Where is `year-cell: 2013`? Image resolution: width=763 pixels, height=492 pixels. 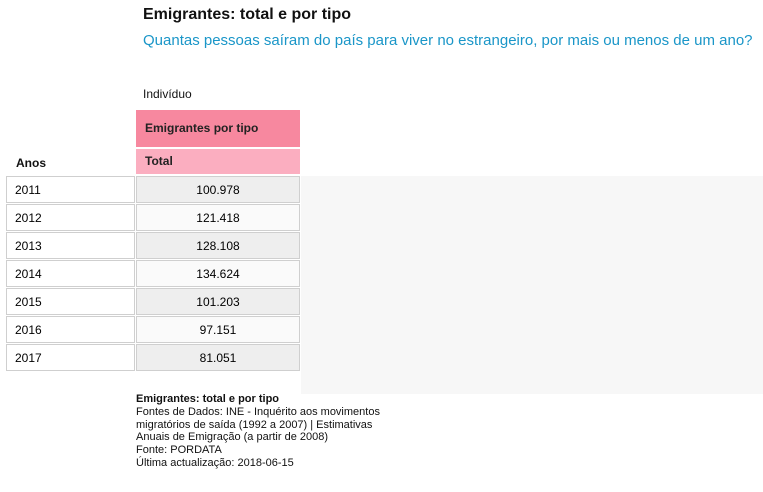
year-cell: 2013 is located at coordinates (70, 245).